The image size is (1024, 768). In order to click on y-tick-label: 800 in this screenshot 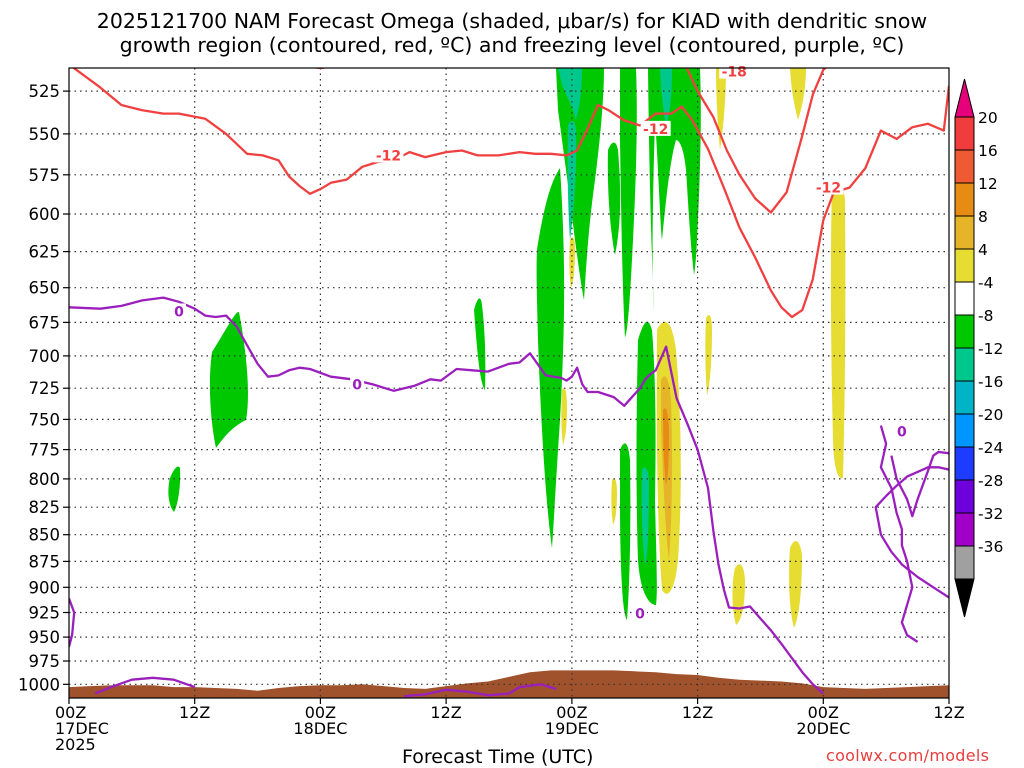, I will do `click(45, 479)`.